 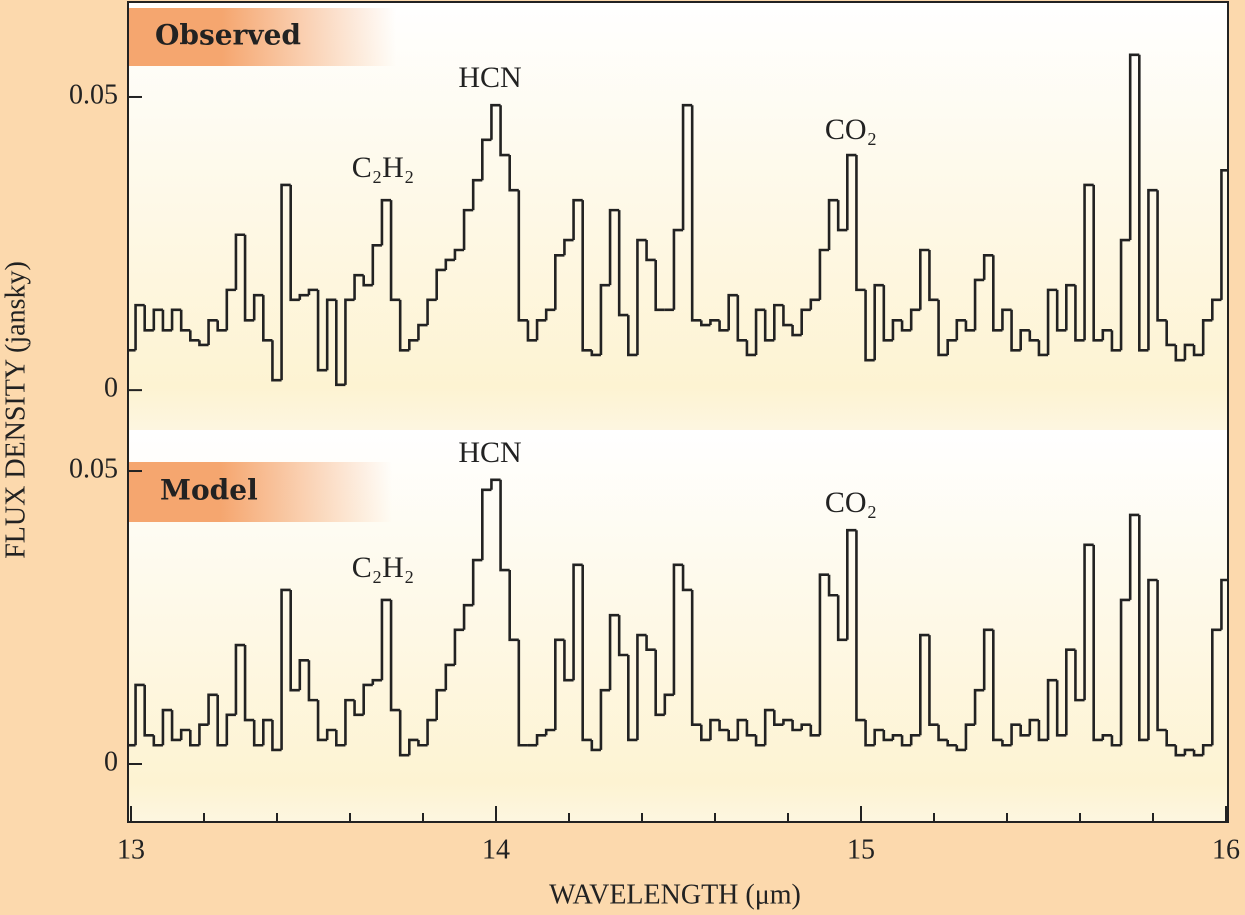 What do you see at coordinates (260, 492) in the screenshot?
I see `panel-tag` at bounding box center [260, 492].